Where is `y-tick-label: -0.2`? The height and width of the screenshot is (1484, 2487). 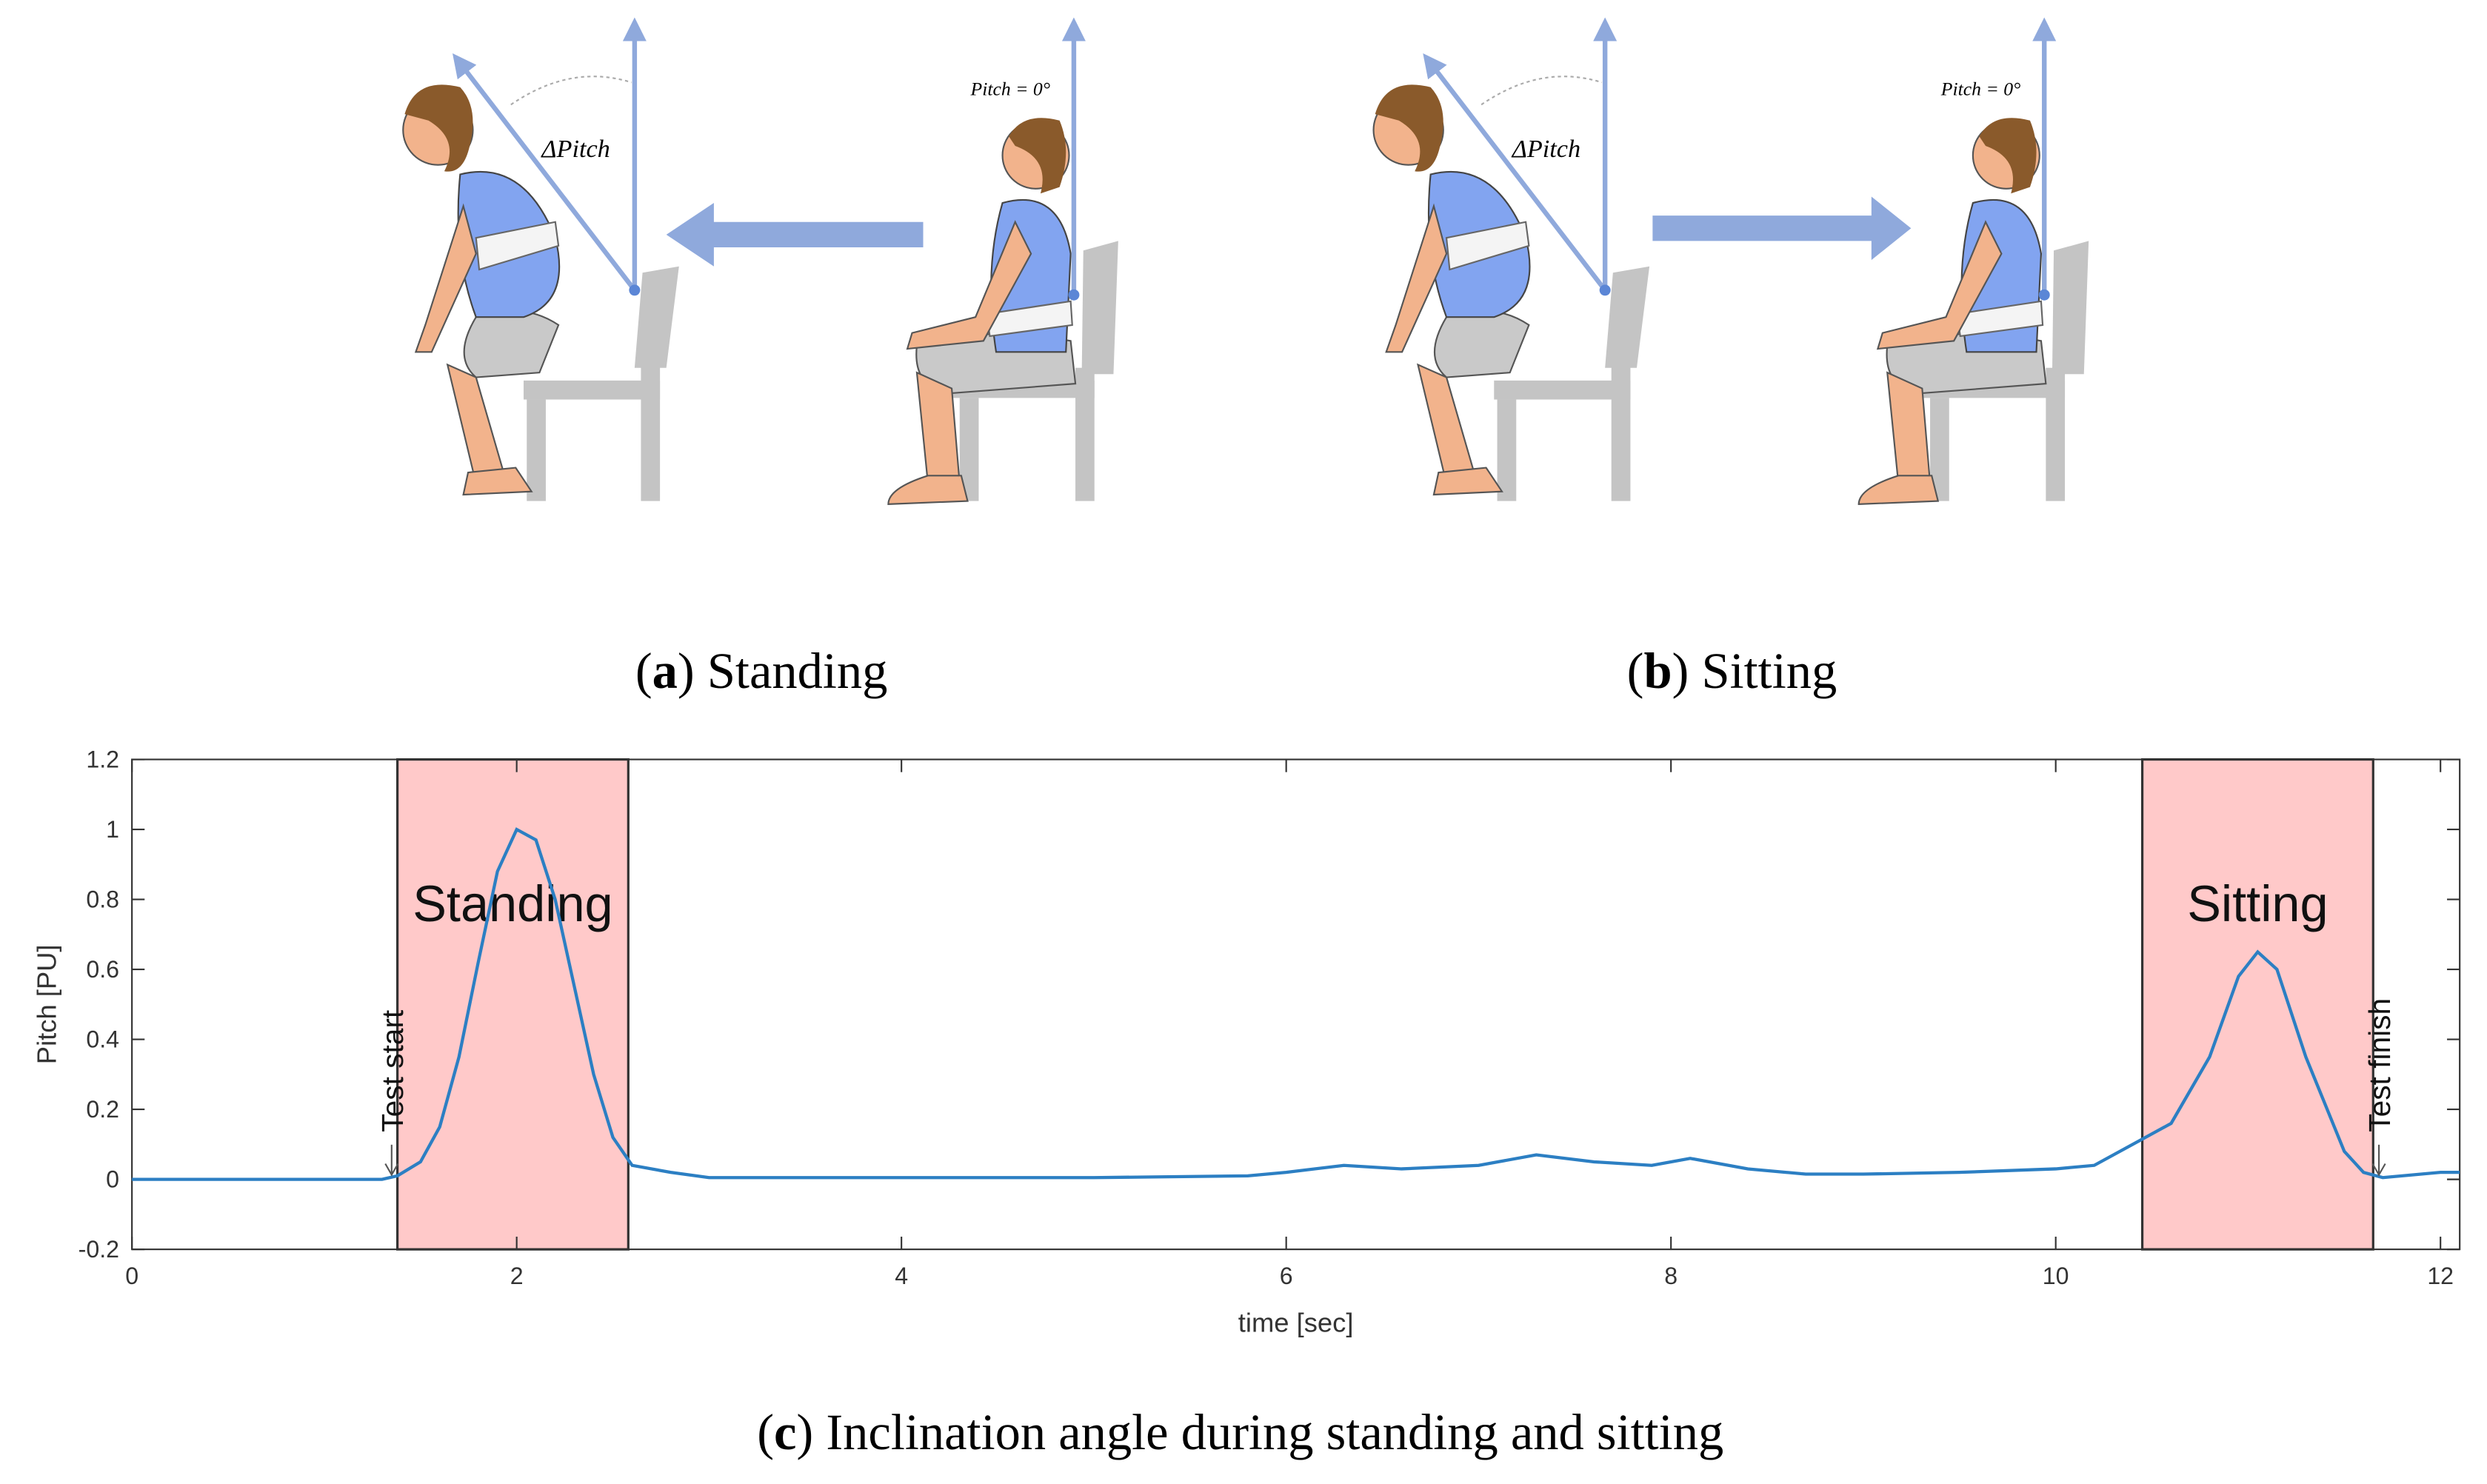 y-tick-label: -0.2 is located at coordinates (99, 1249).